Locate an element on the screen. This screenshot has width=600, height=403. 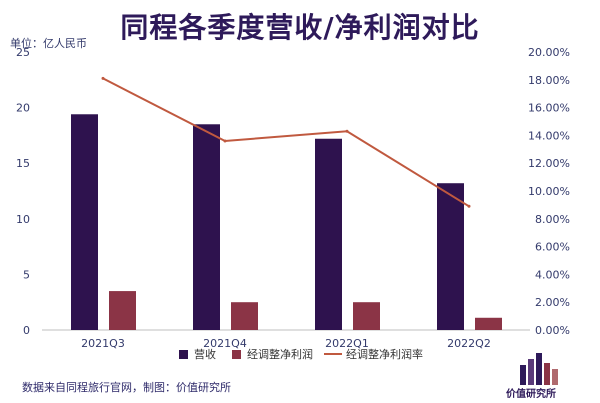
y-right-tick-label: 4.00% is located at coordinates (552, 274).